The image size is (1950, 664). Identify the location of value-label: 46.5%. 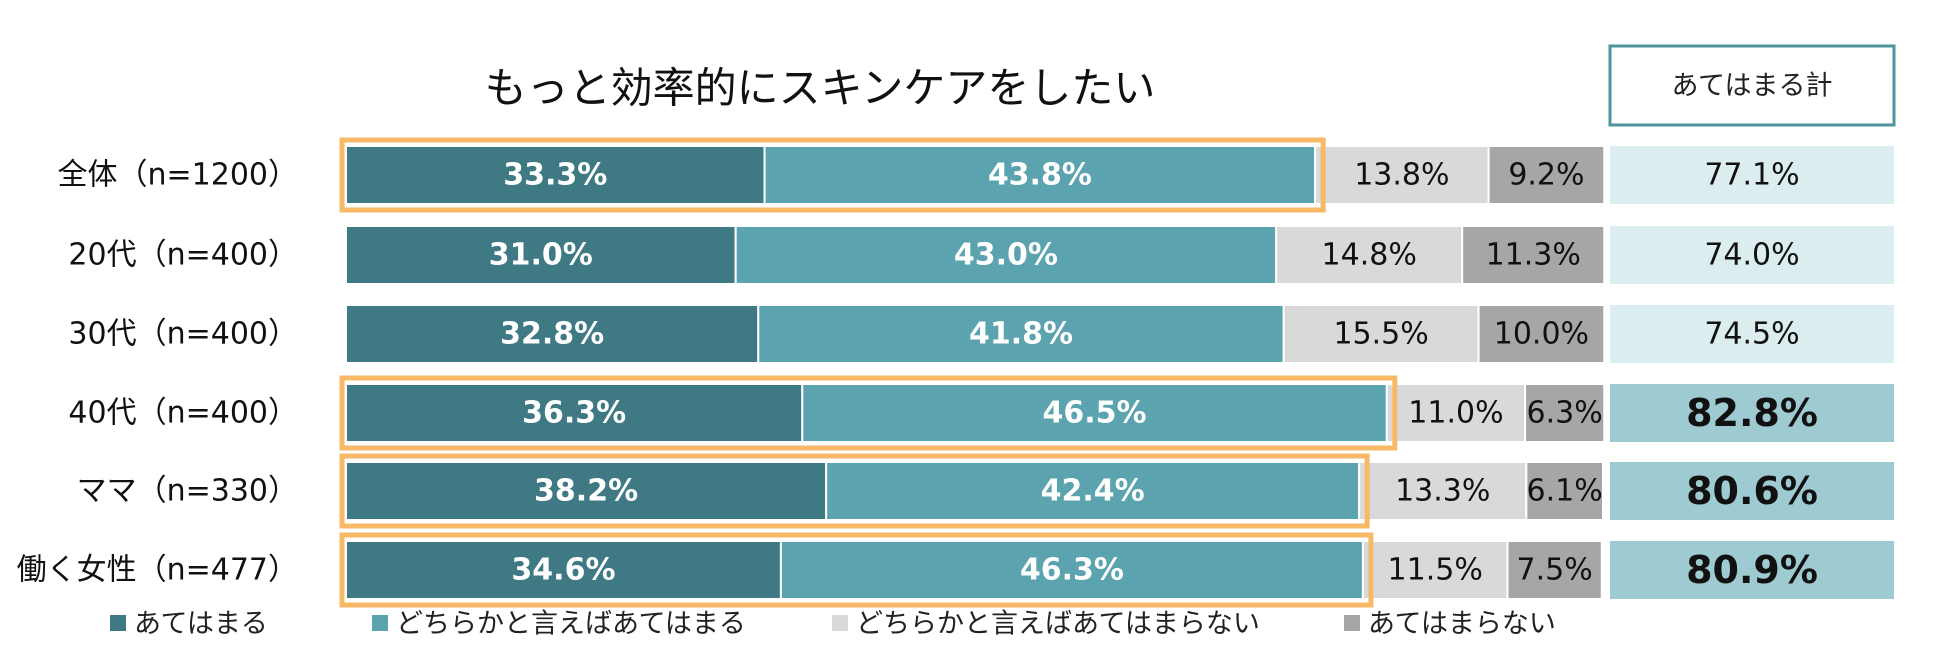
(1095, 413).